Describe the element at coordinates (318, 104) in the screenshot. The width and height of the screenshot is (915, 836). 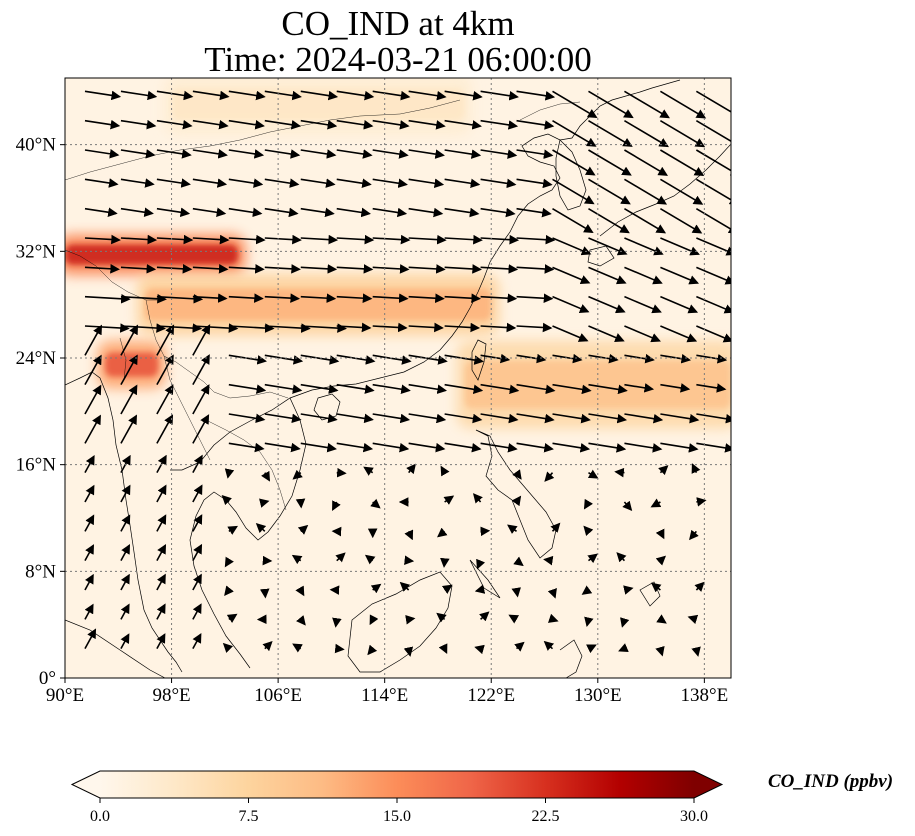
I see `concentration-core` at that location.